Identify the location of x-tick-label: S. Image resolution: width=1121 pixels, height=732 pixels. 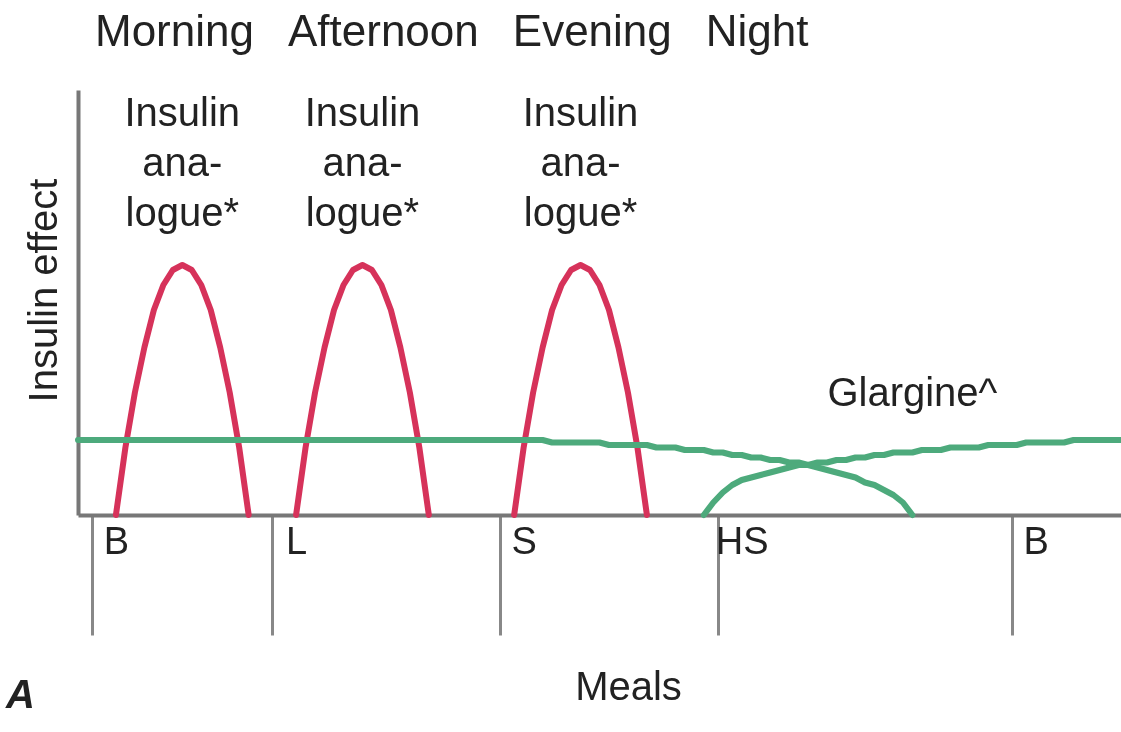
(524, 540).